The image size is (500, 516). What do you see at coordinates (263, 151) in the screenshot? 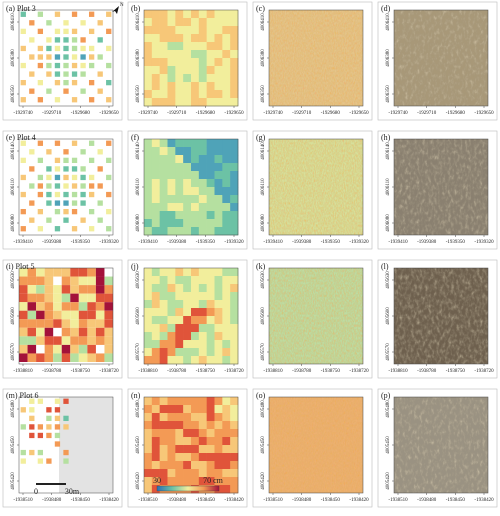
I see `y-tick-label: 4006140` at bounding box center [263, 151].